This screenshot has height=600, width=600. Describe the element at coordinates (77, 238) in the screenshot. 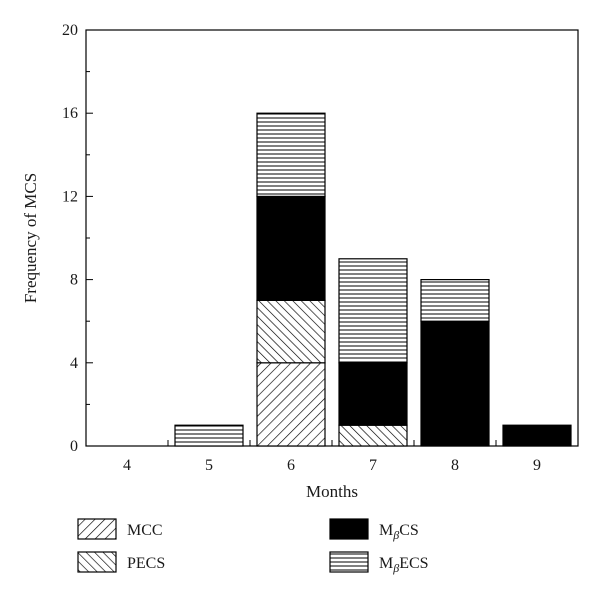

I see `y-axis: 0 4 8 12 16 20` at that location.